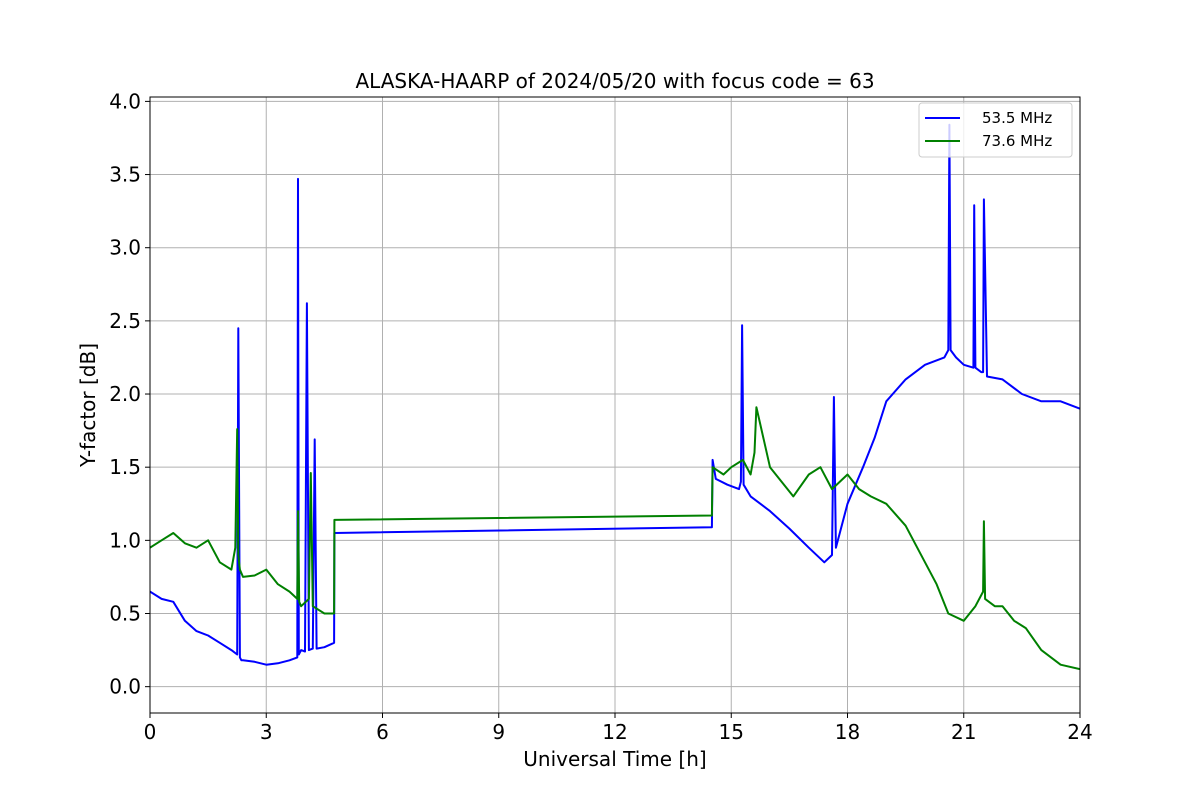  Describe the element at coordinates (1017, 118) in the screenshot. I see `legend-label-0: 53.5 MHz` at that location.